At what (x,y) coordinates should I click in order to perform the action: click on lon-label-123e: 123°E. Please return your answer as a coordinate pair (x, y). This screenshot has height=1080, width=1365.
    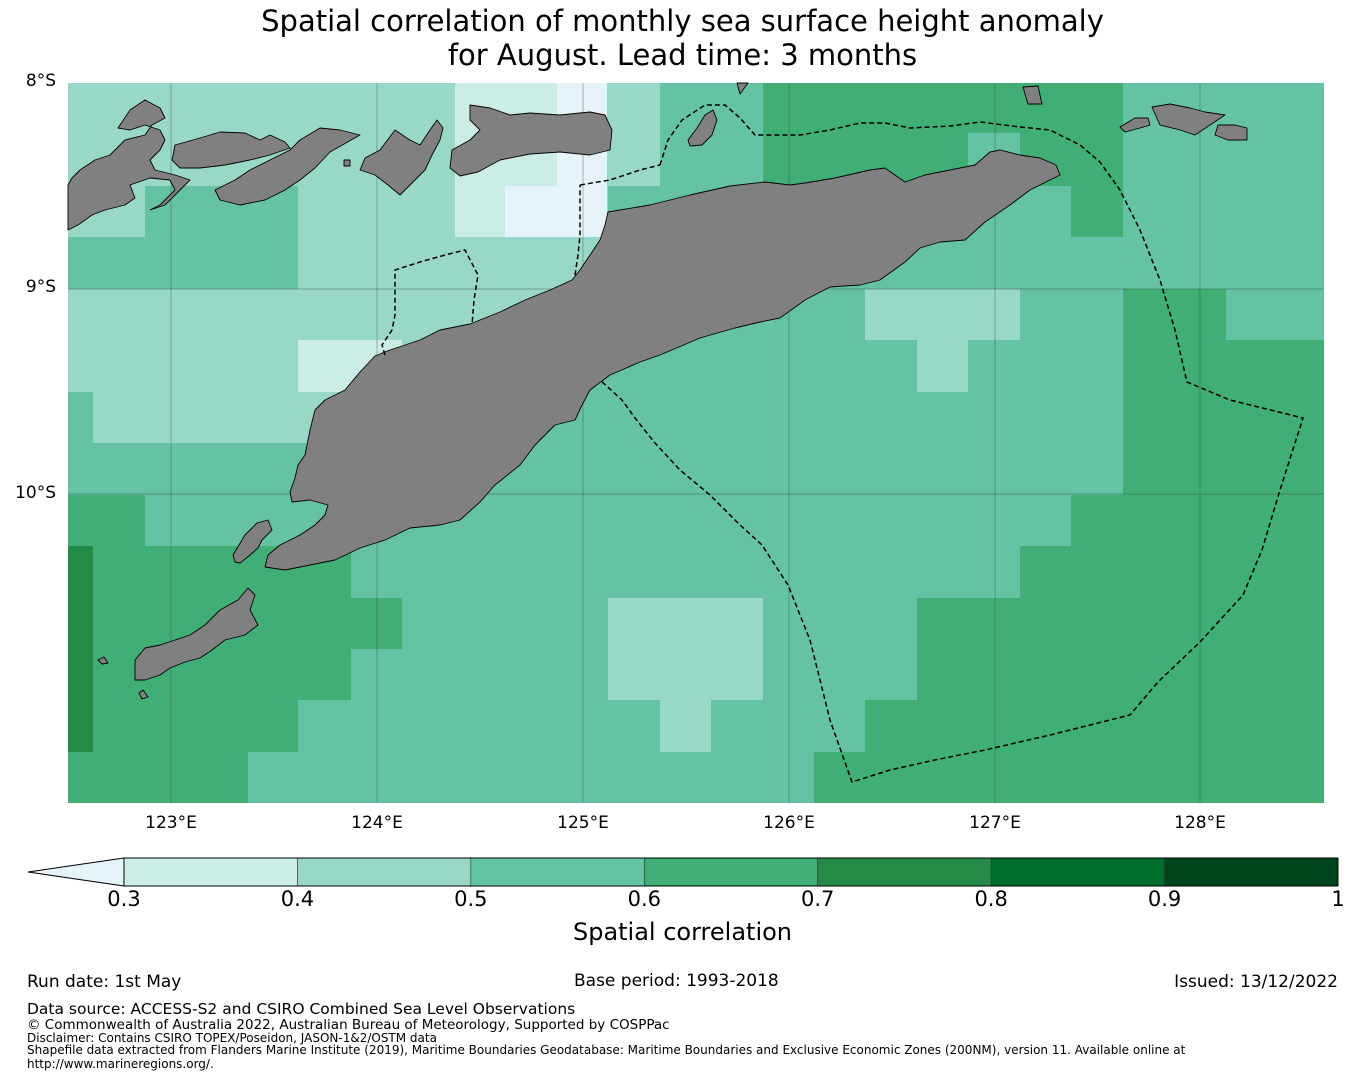
    Looking at the image, I should click on (171, 823).